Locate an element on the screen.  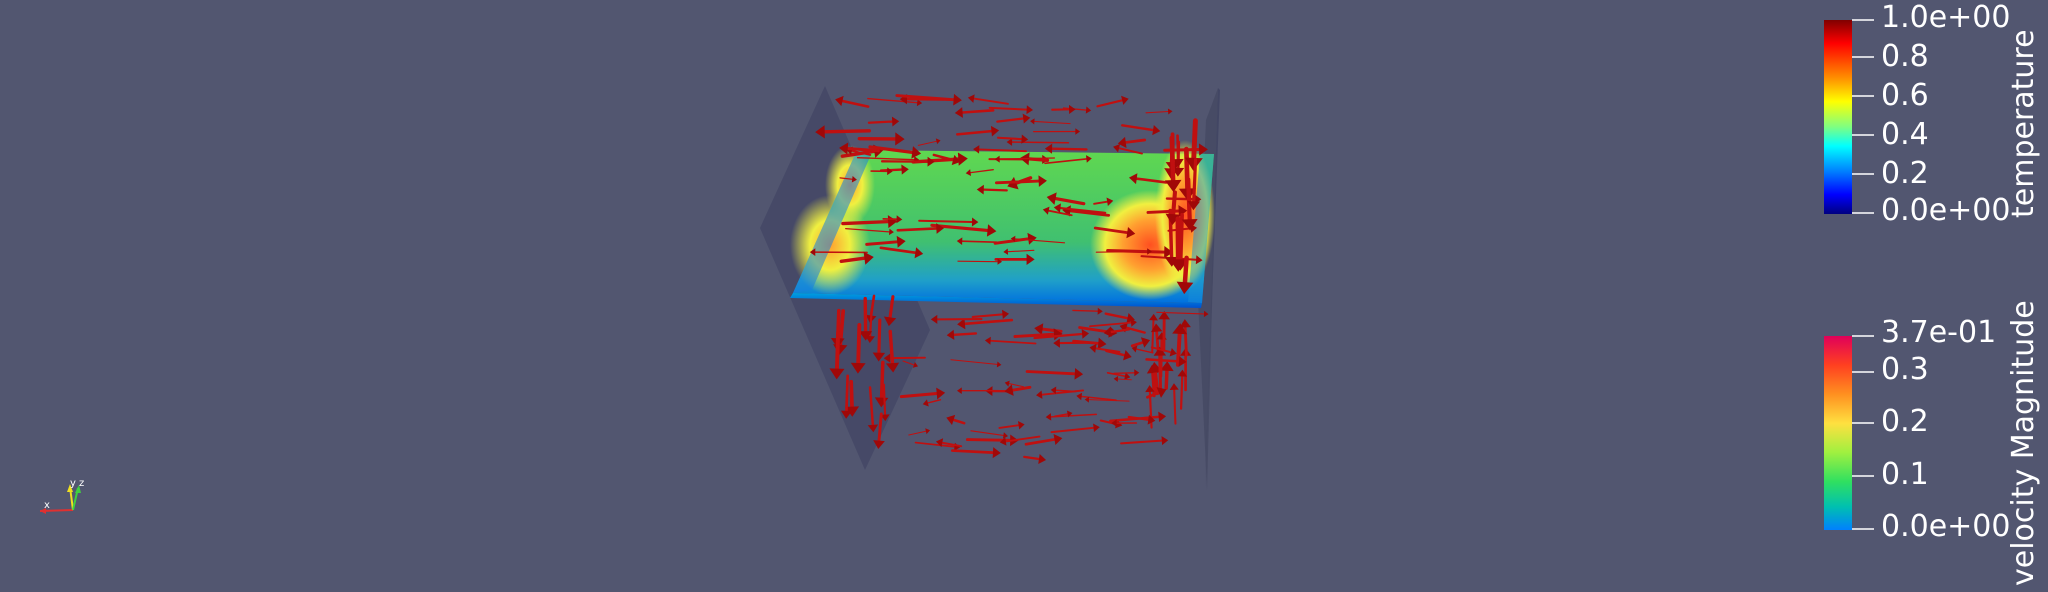
x-axis-label: x is located at coordinates (47, 505).